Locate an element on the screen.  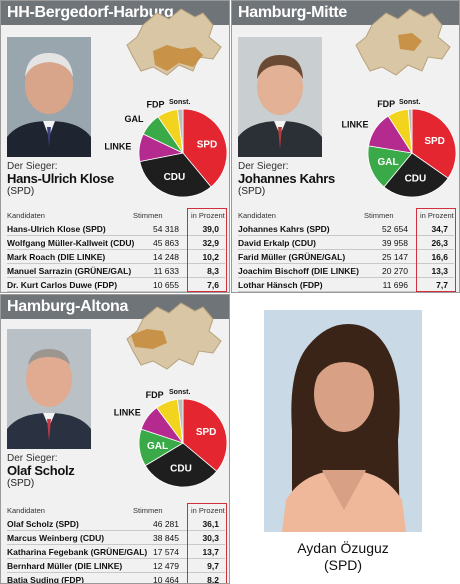
candidate-name: Marcus Weinberg (CDU) is located at coordinates (56, 538).